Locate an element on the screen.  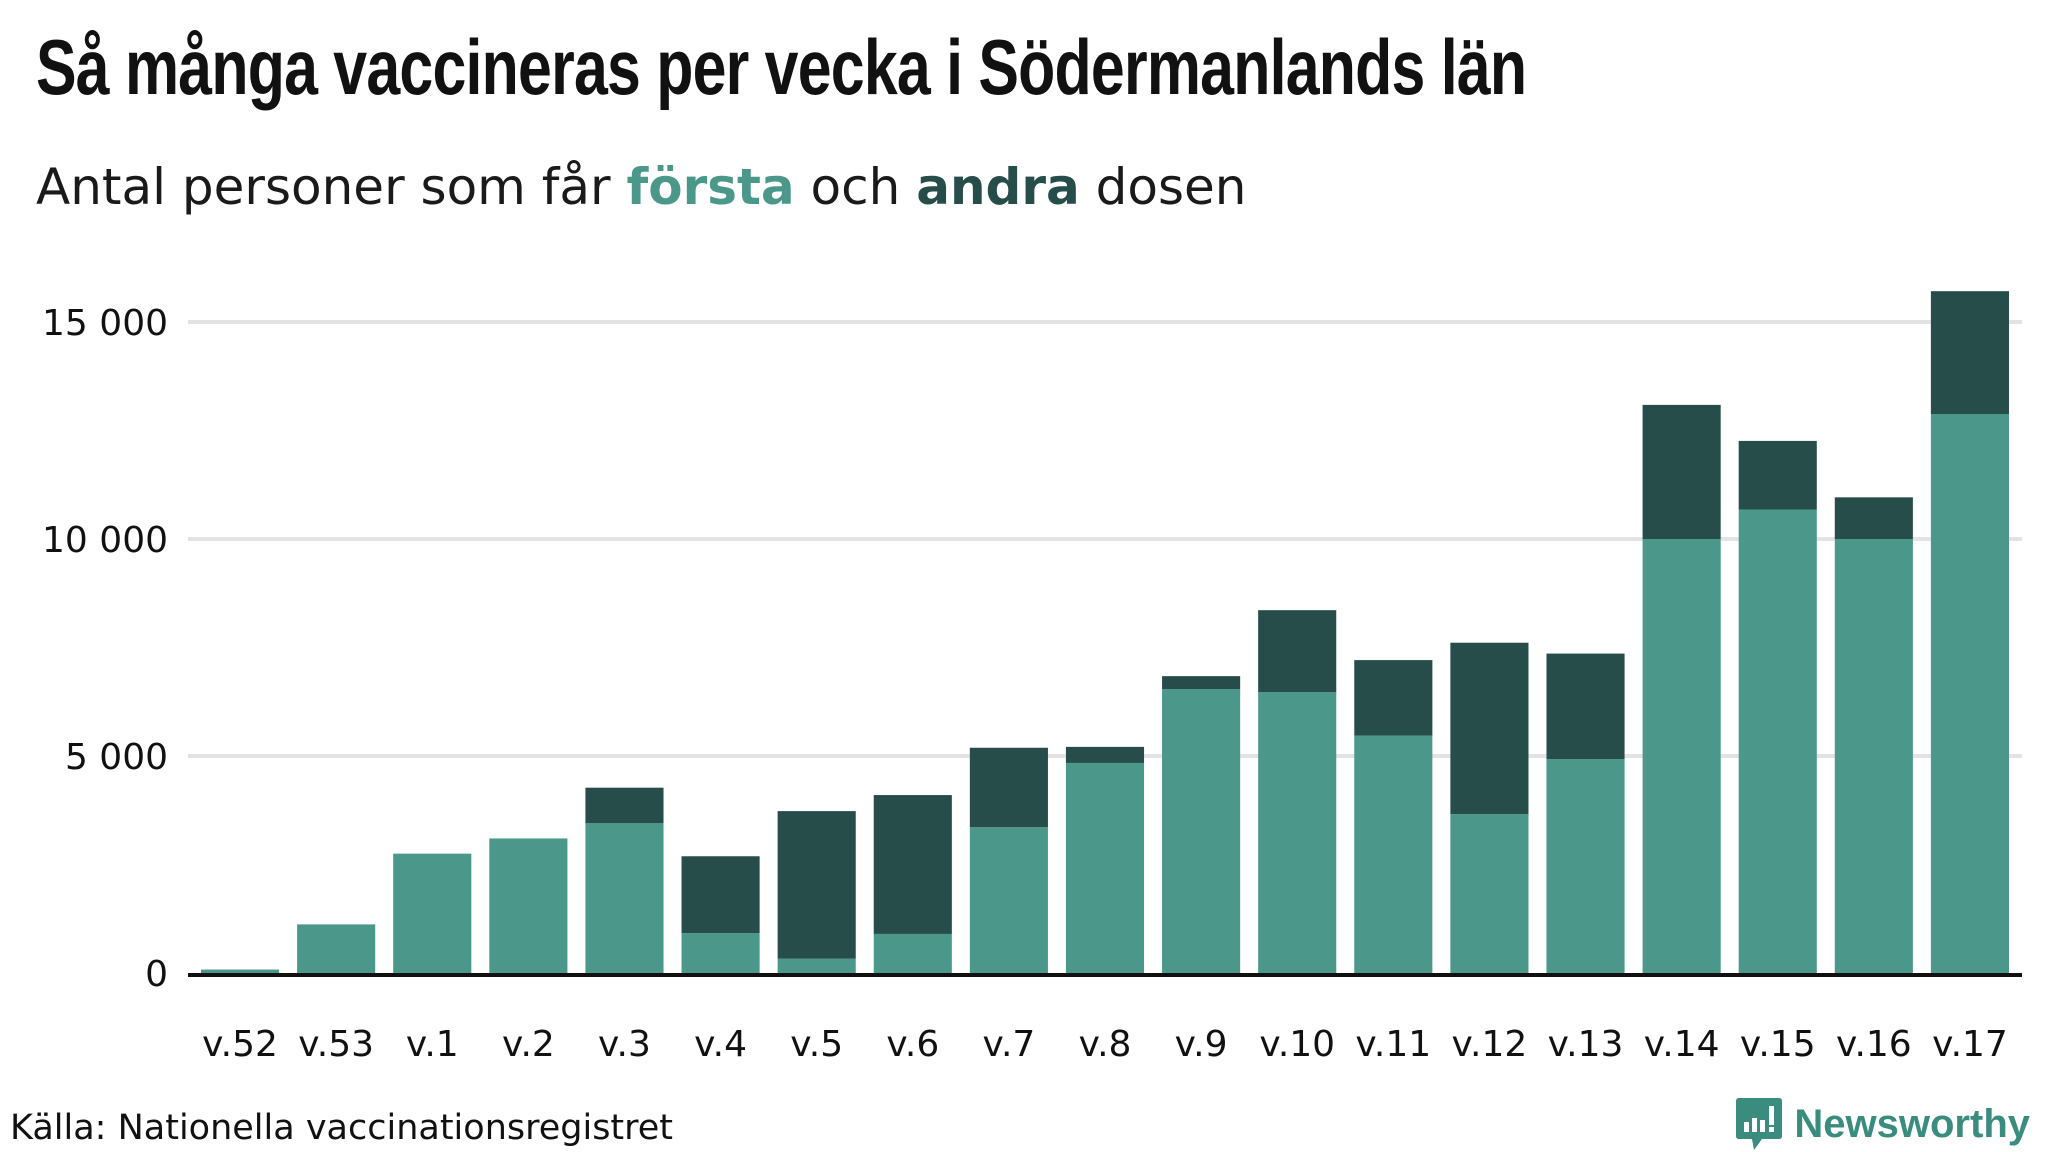
x-tick-label: v.8 is located at coordinates (1105, 1044).